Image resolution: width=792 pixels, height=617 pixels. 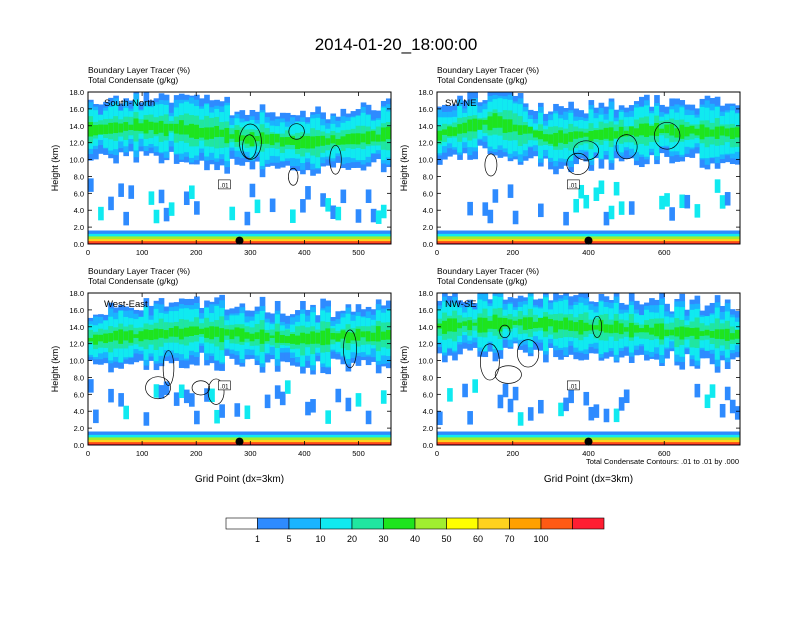 I want to click on y-tick-label: 12.0, so click(x=76, y=344).